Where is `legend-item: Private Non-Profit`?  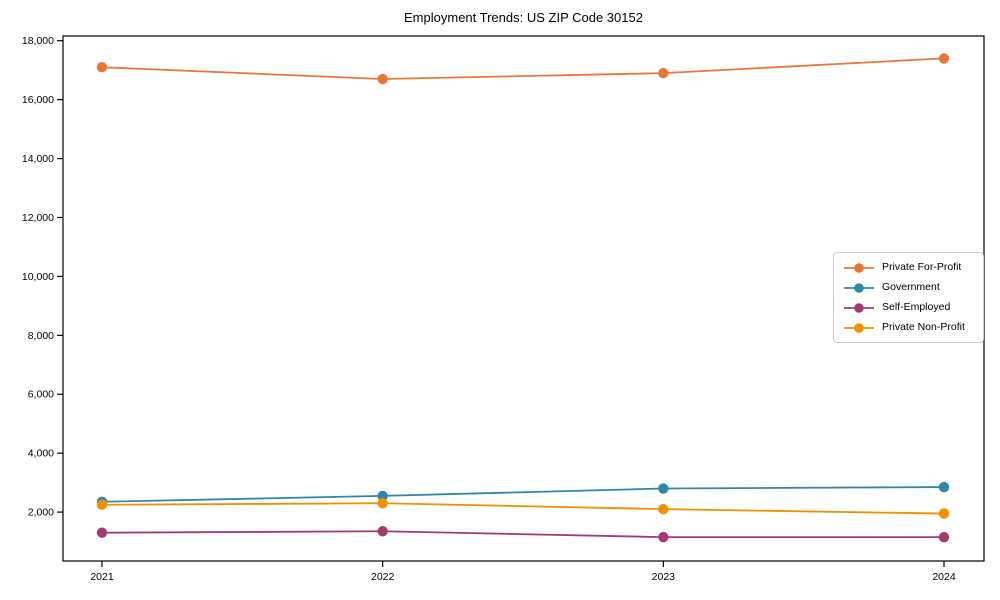 legend-item: Private Non-Profit is located at coordinates (908, 327).